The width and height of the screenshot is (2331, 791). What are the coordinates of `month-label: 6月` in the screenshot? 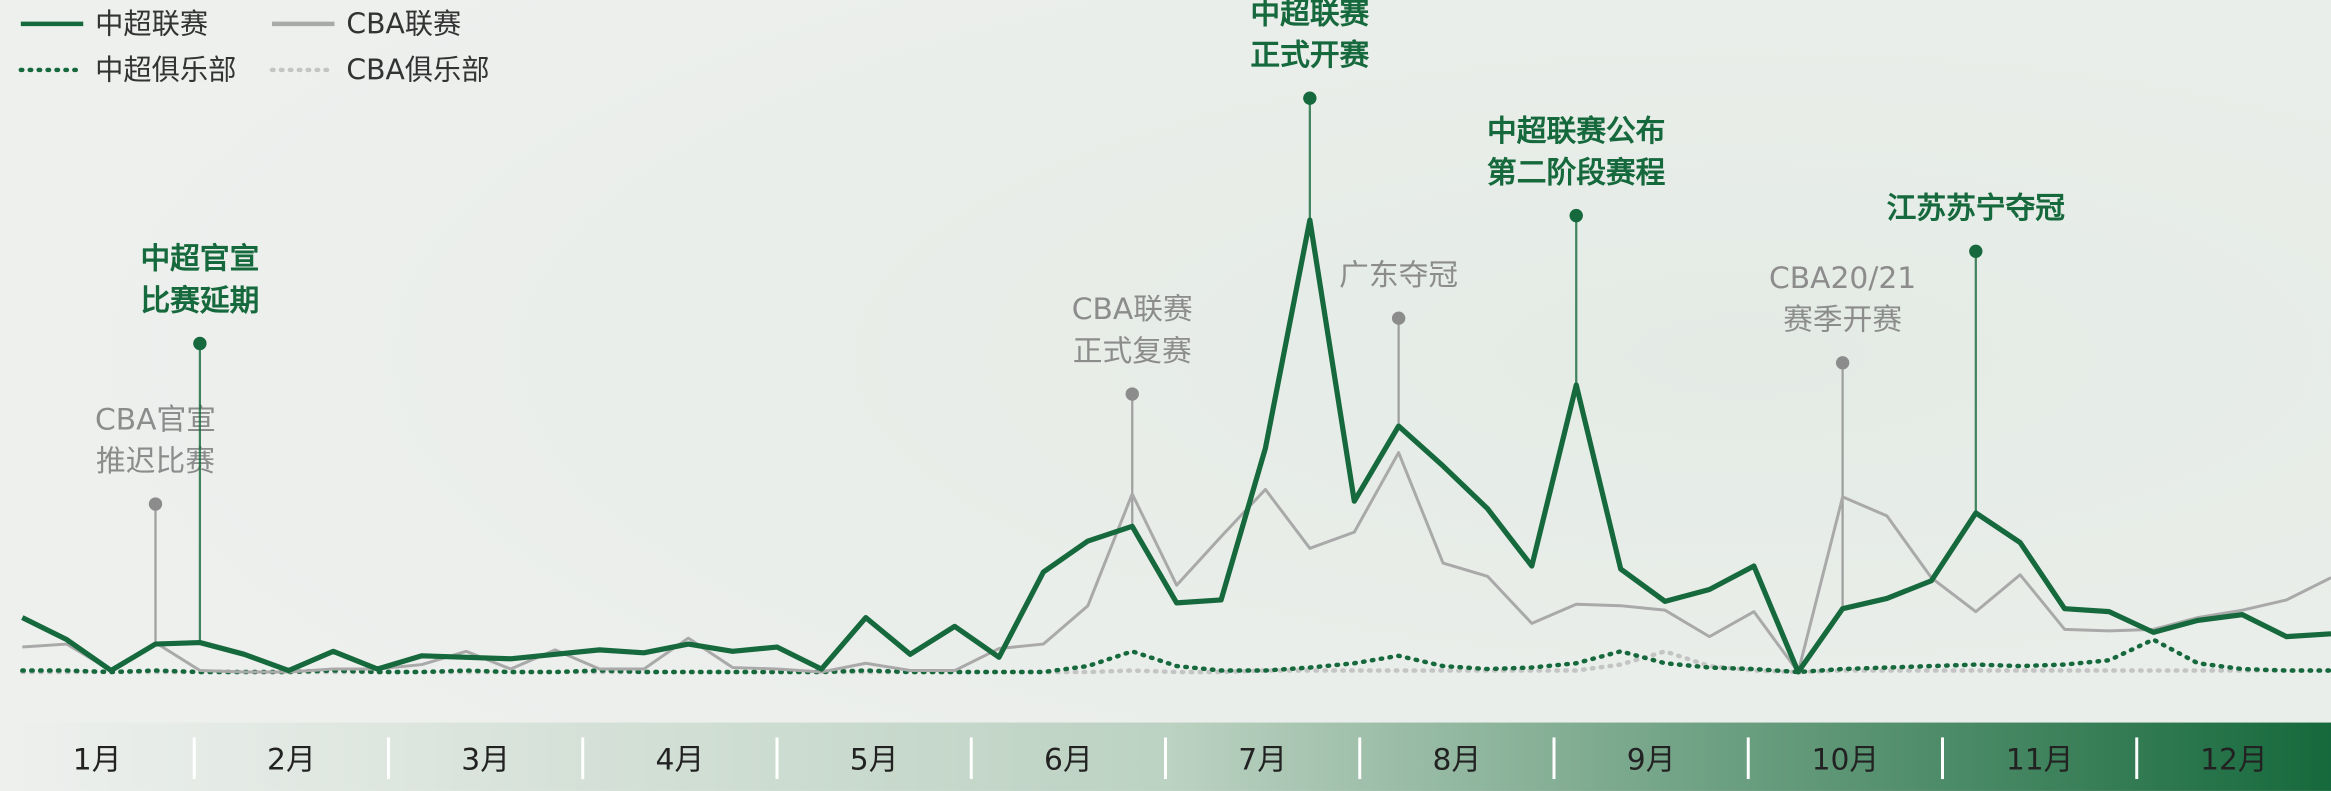 It's located at (1068, 760).